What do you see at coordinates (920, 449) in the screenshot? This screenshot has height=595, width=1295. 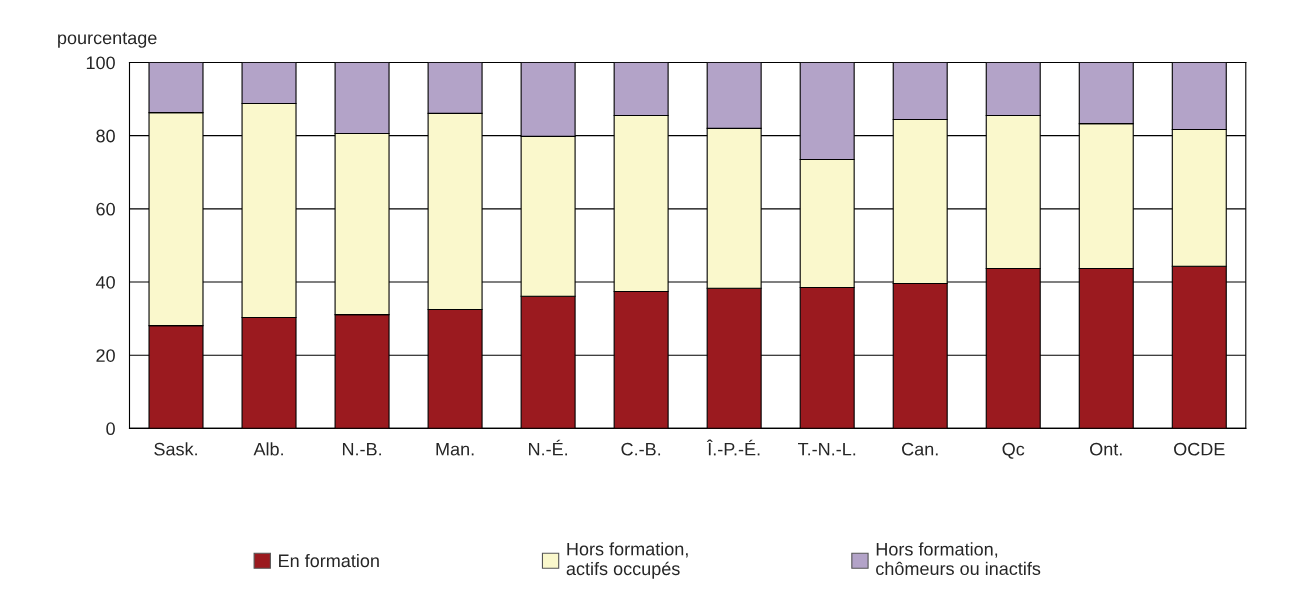 I see `x-tick-label: Can.` at bounding box center [920, 449].